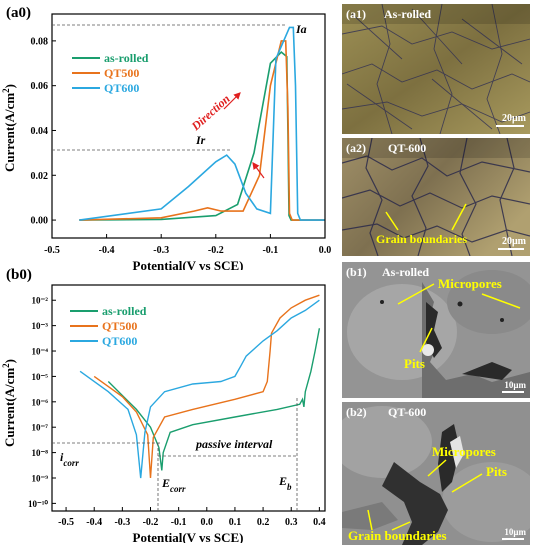 The image size is (535, 550). What do you see at coordinates (173, 485) in the screenshot?
I see `ecorr-label: Ecorr` at bounding box center [173, 485].